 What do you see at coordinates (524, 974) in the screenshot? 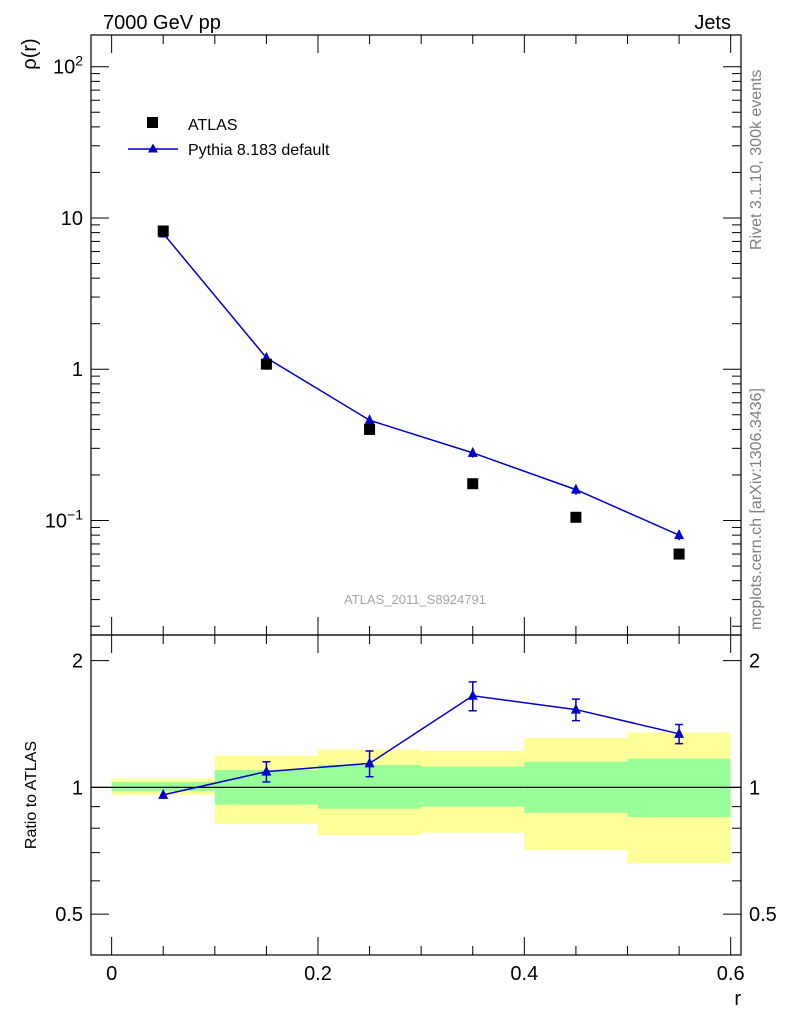
I see `x-tick-label-0-4: 0.4` at bounding box center [524, 974].